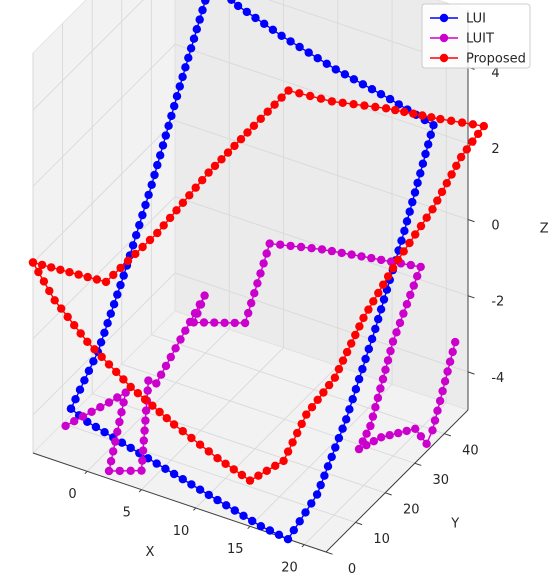  I want to click on z-tick-label: -2, so click(497, 302).